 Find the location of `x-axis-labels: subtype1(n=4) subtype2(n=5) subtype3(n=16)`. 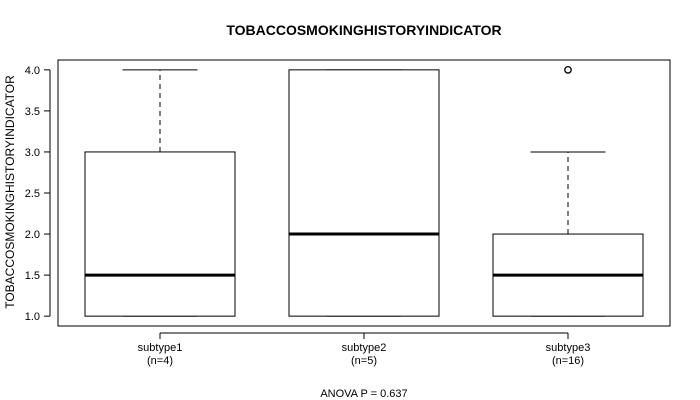

x-axis-labels: subtype1(n=4) subtype2(n=5) subtype3(n=16) is located at coordinates (364, 349).